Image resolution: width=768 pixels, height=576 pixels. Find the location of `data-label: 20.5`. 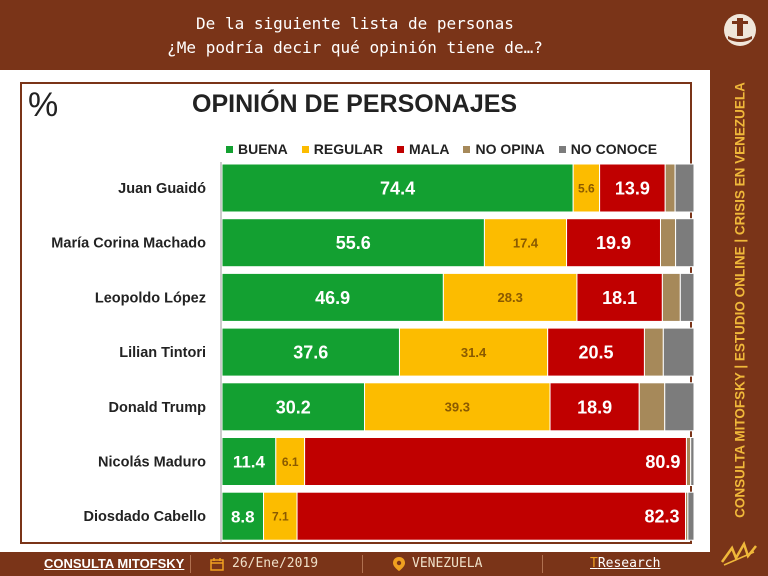

data-label: 20.5 is located at coordinates (596, 353).